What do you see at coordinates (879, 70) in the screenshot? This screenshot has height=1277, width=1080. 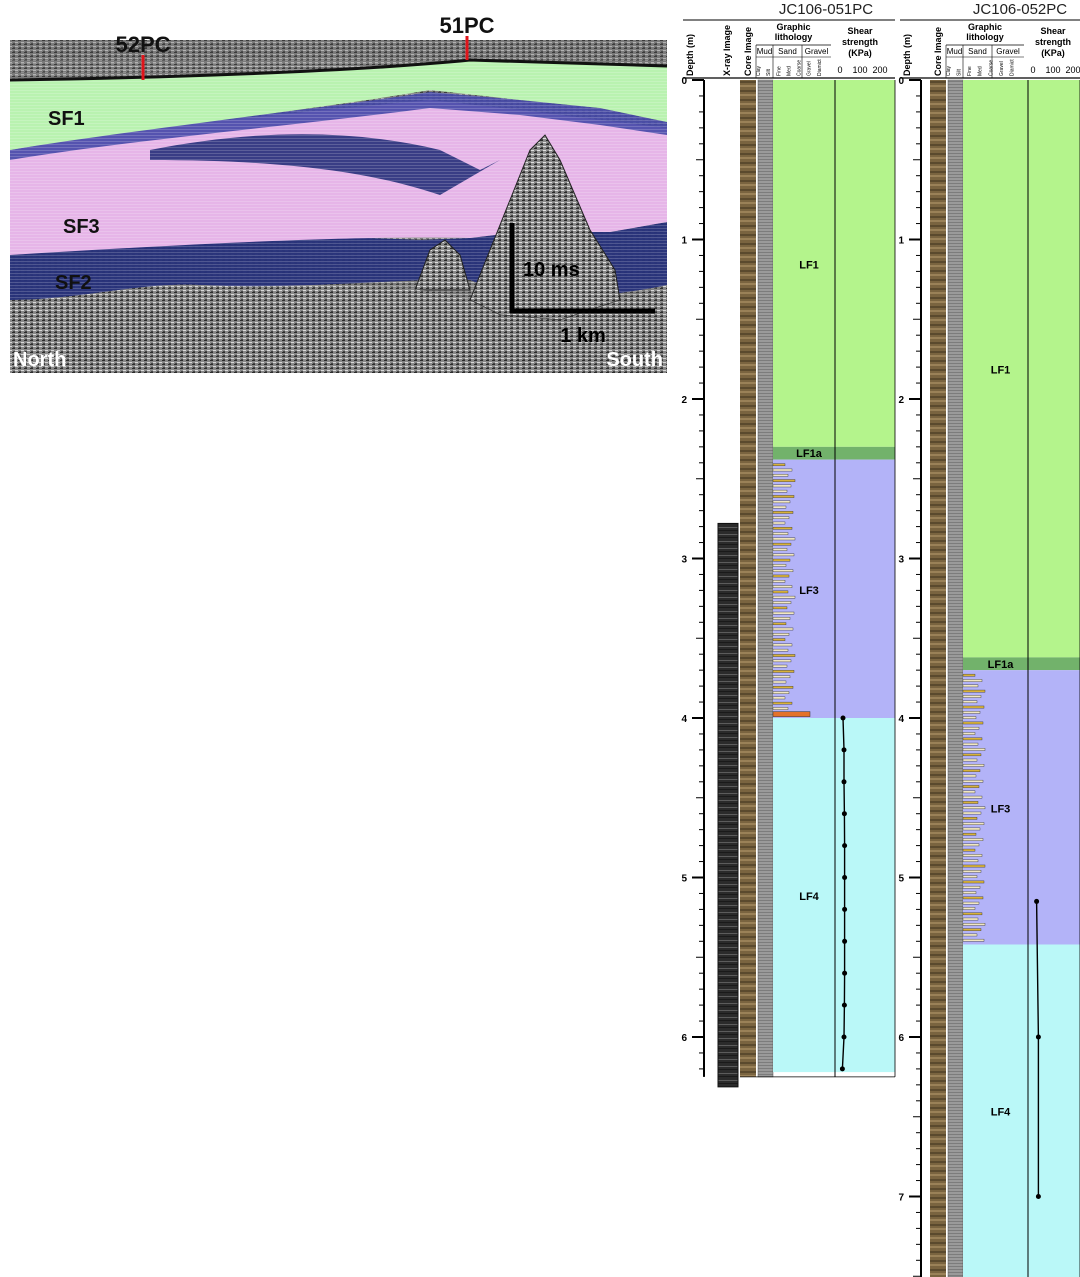 I see `shear-tick-200: 200` at bounding box center [879, 70].